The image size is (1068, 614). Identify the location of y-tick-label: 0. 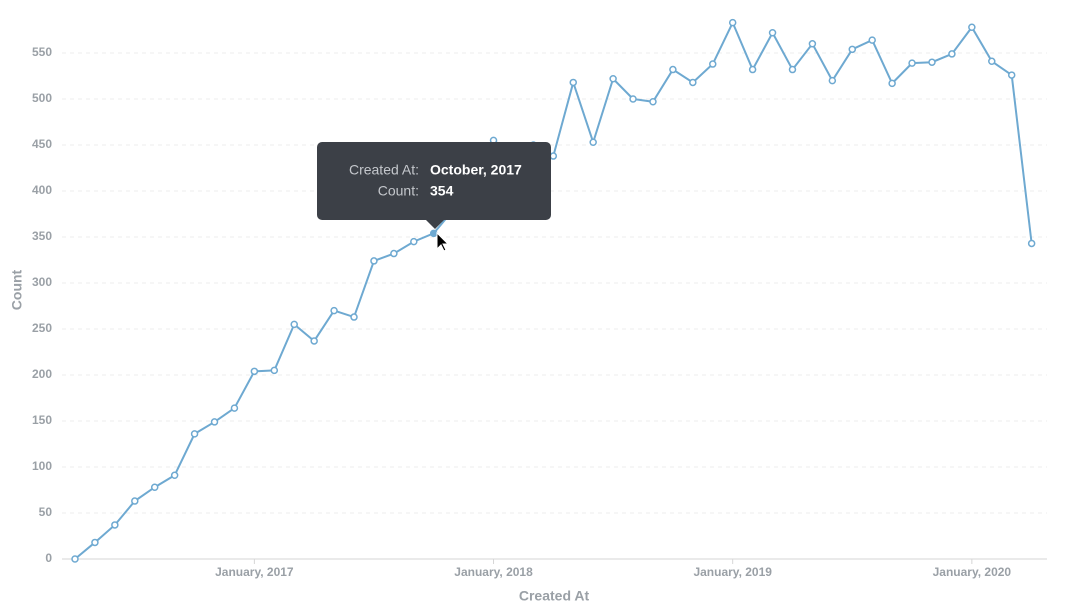
(48, 558).